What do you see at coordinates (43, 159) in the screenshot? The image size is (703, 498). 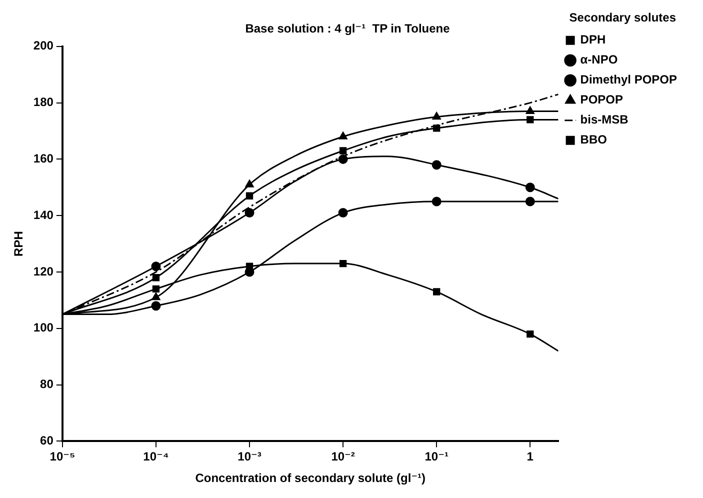 I see `y-tick-label: 160` at bounding box center [43, 159].